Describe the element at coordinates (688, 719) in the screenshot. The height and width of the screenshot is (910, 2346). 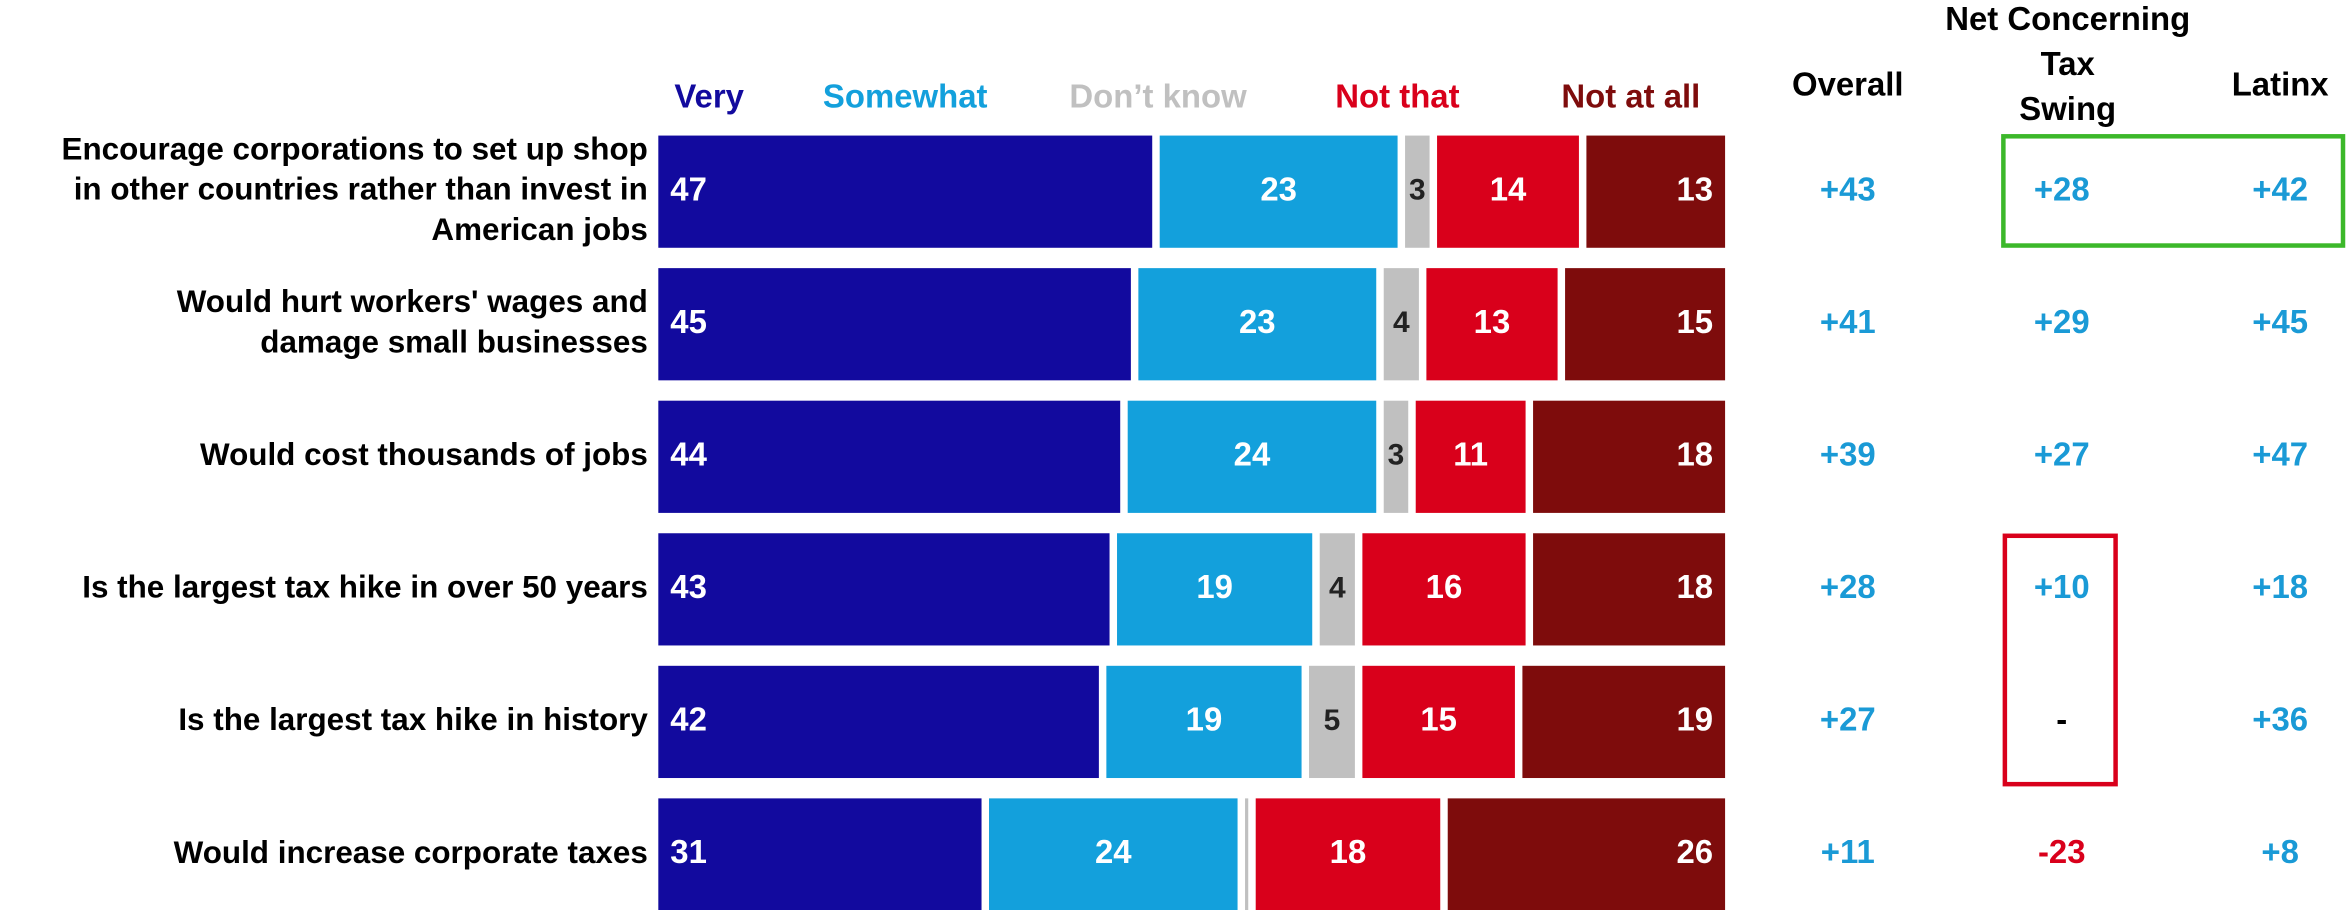
I see `data-label: 42` at that location.